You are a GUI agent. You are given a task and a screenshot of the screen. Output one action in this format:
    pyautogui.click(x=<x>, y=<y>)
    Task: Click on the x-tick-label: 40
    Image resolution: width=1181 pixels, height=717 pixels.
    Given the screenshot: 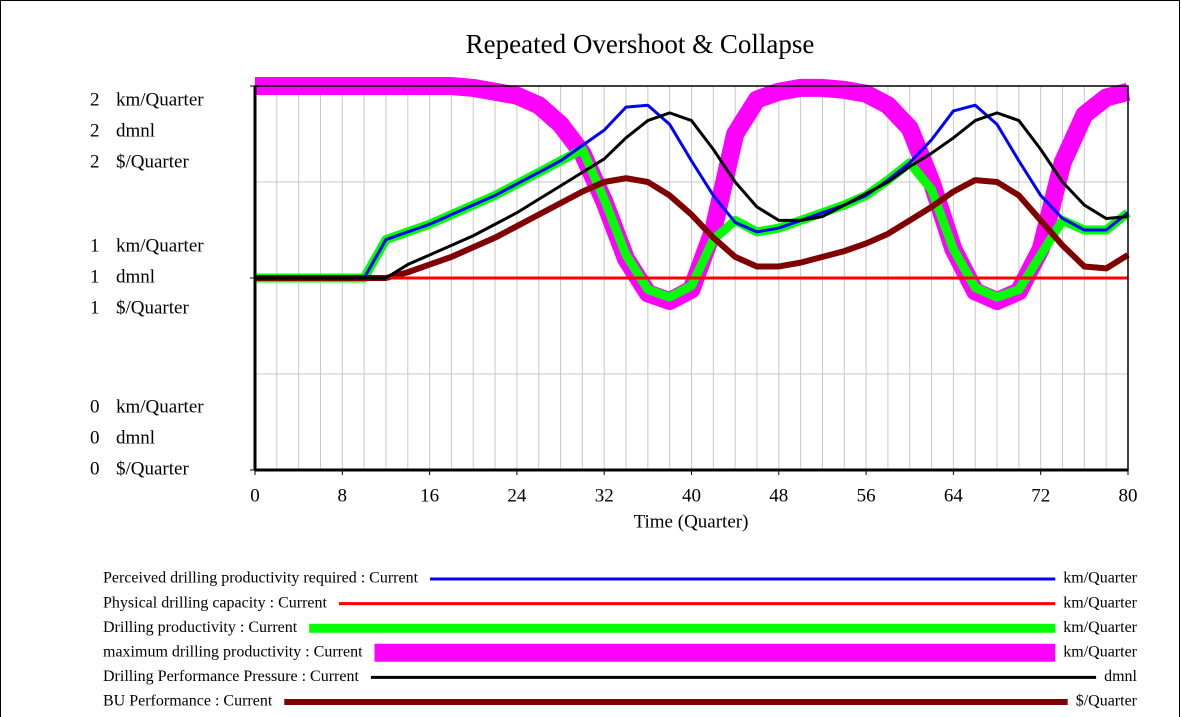 What is the action you would take?
    pyautogui.click(x=691, y=495)
    